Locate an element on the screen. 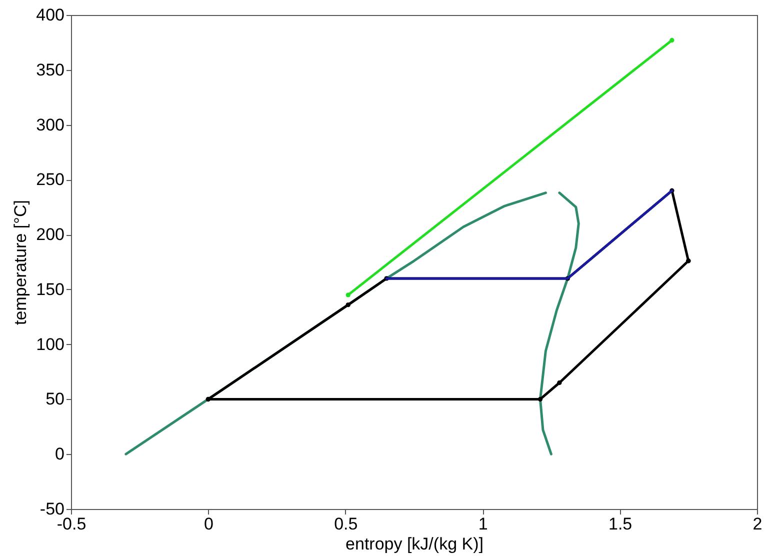 Image resolution: width=768 pixels, height=558 pixels. y-tick-label: 400 is located at coordinates (50, 15).